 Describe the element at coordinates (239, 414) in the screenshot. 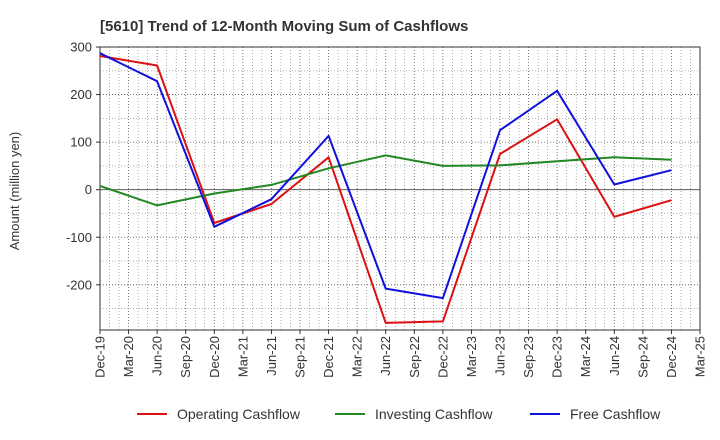

I see `legend-label: Operating Cashflow` at that location.